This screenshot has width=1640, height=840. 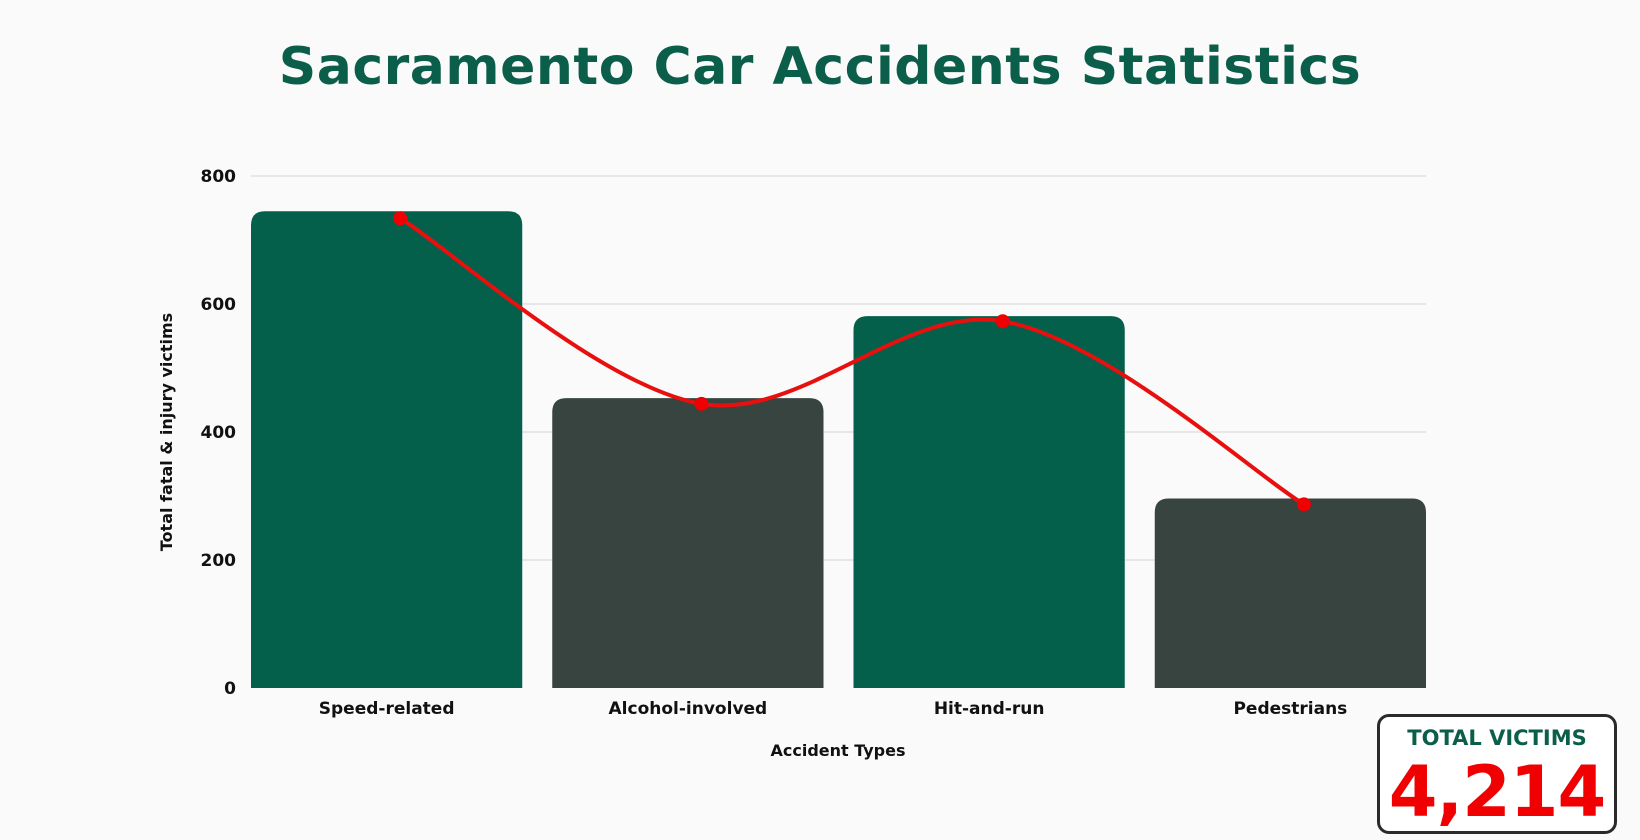 What do you see at coordinates (1497, 792) in the screenshot?
I see `total-victims-value: 4,214` at bounding box center [1497, 792].